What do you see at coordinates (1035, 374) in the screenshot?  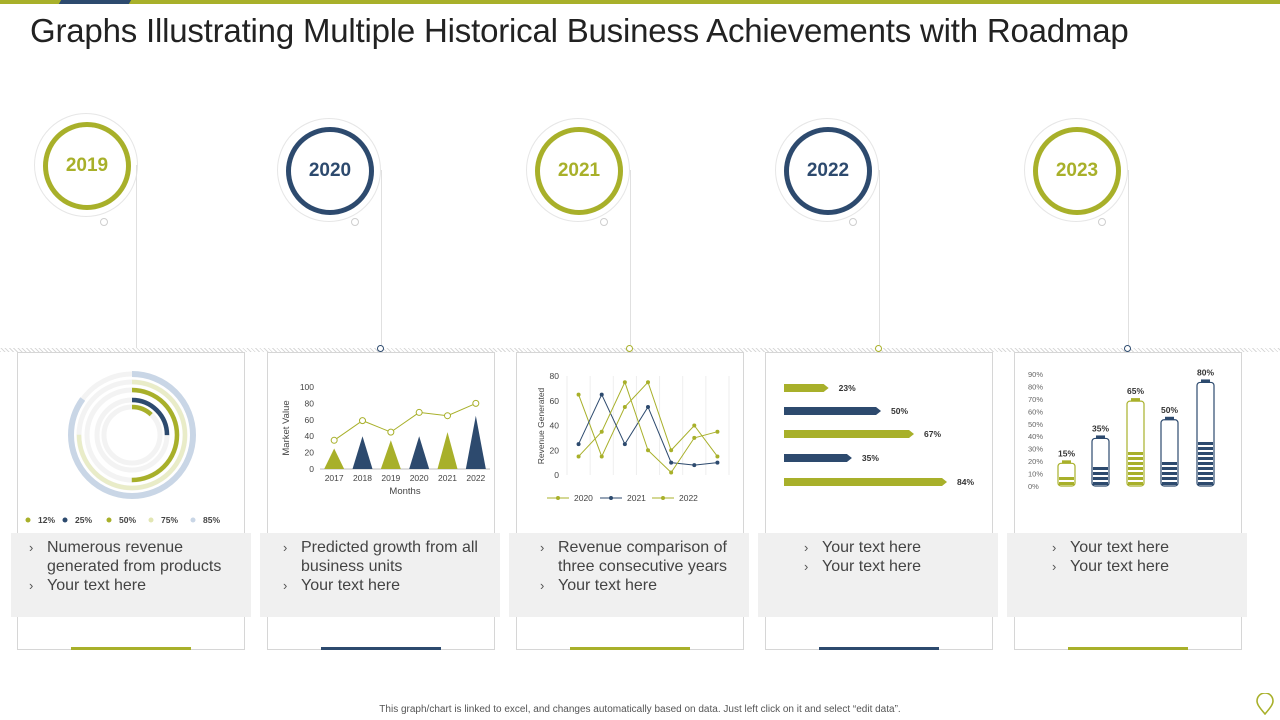 I see `y-tick-label: 90%` at bounding box center [1035, 374].